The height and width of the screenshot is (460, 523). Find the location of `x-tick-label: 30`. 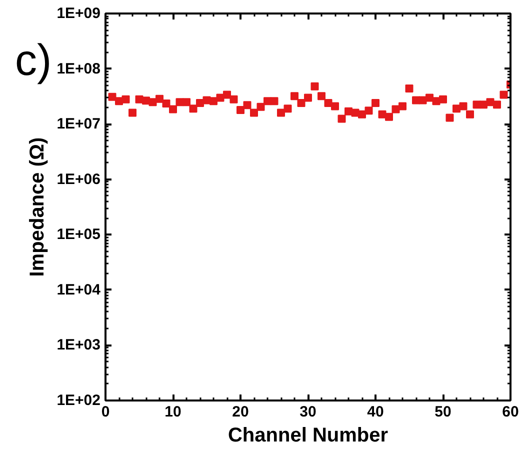

x-tick-label: 30 is located at coordinates (308, 412).